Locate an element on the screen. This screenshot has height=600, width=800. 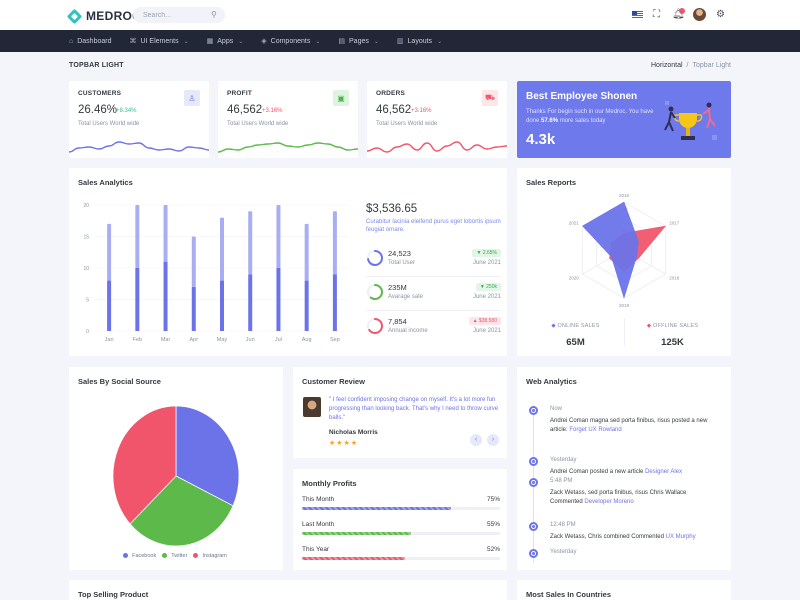
online-sales-stat: ◆ ONLINE SALES 65M is located at coordinates (575, 335).